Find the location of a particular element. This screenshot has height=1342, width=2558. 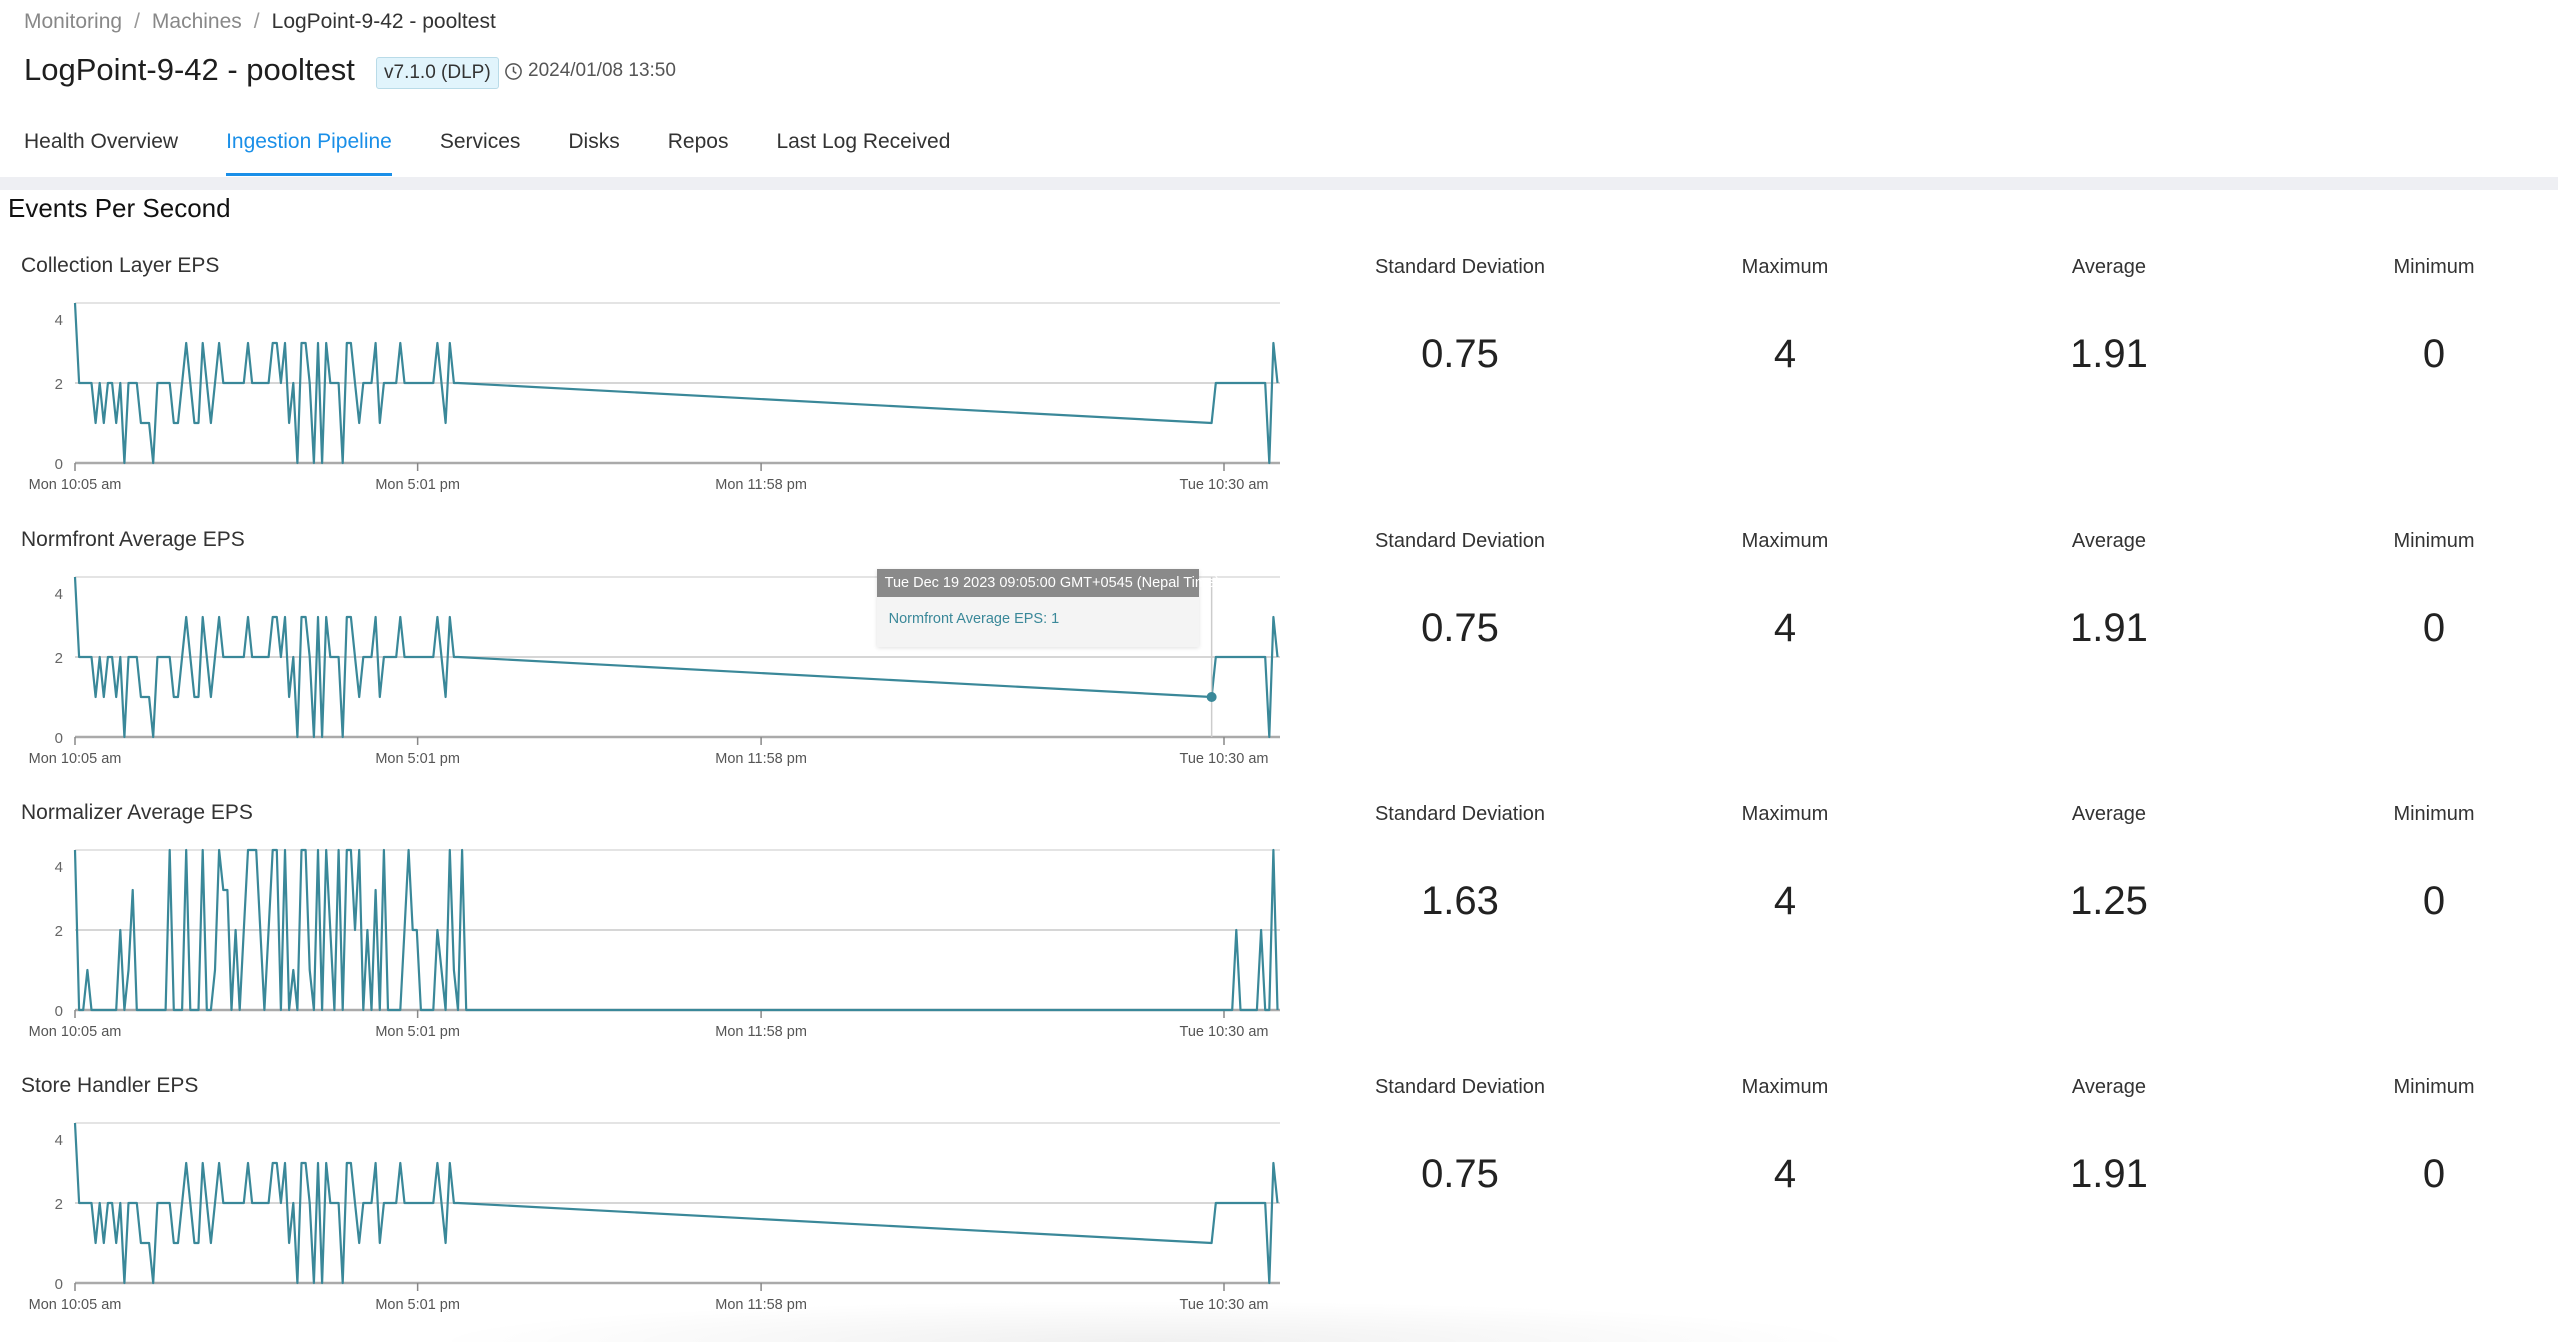

breadcrumb-machines: Machines is located at coordinates (196, 21).